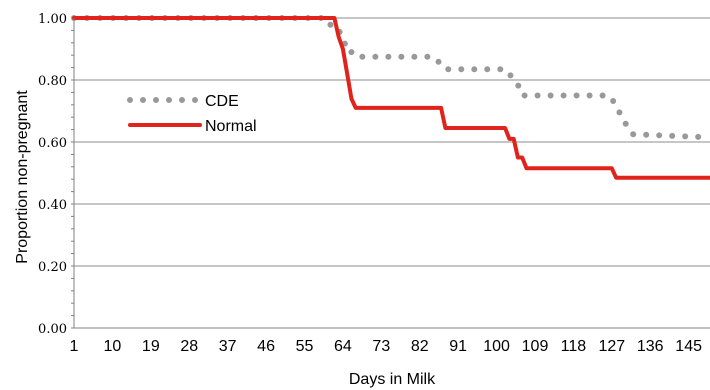 Image resolution: width=710 pixels, height=390 pixels. I want to click on y-tick-label: 0.20, so click(52, 267).